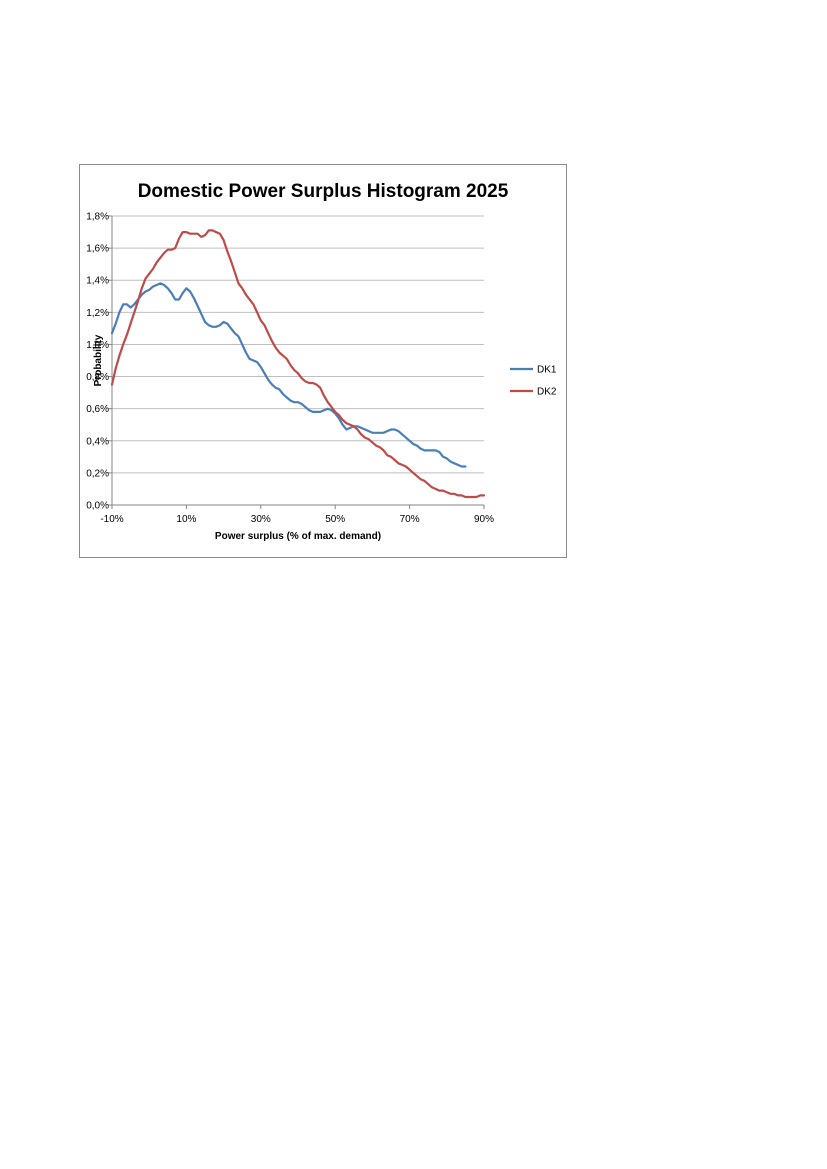  What do you see at coordinates (97, 441) in the screenshot?
I see `y-tick-label: 0,4%` at bounding box center [97, 441].